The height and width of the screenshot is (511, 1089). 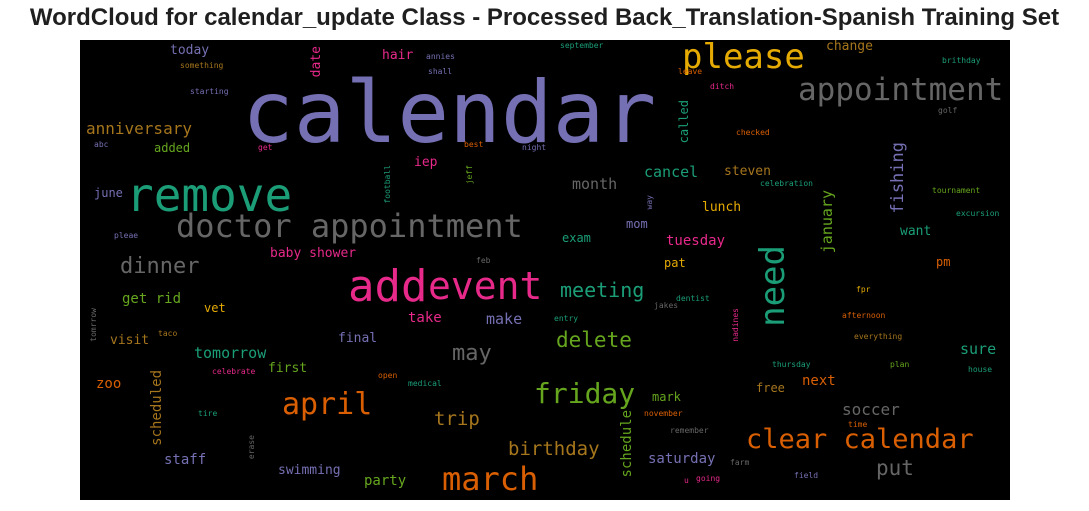 I want to click on word-ditch: ditch, so click(x=722, y=86).